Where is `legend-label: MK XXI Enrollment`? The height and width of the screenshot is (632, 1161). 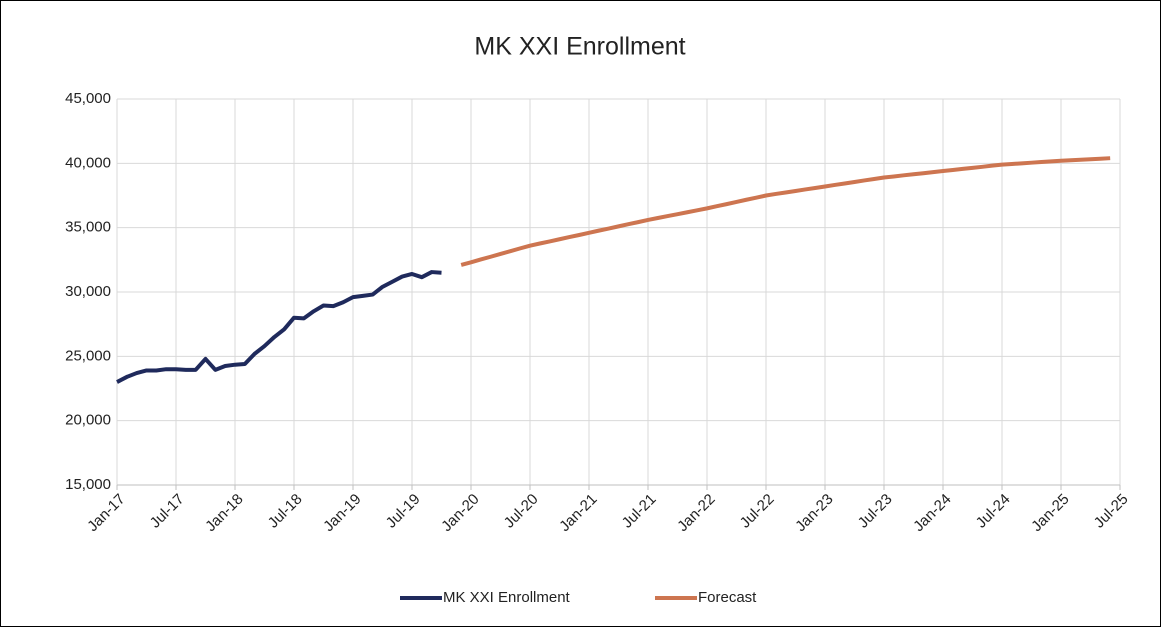
legend-label: MK XXI Enrollment is located at coordinates (507, 597).